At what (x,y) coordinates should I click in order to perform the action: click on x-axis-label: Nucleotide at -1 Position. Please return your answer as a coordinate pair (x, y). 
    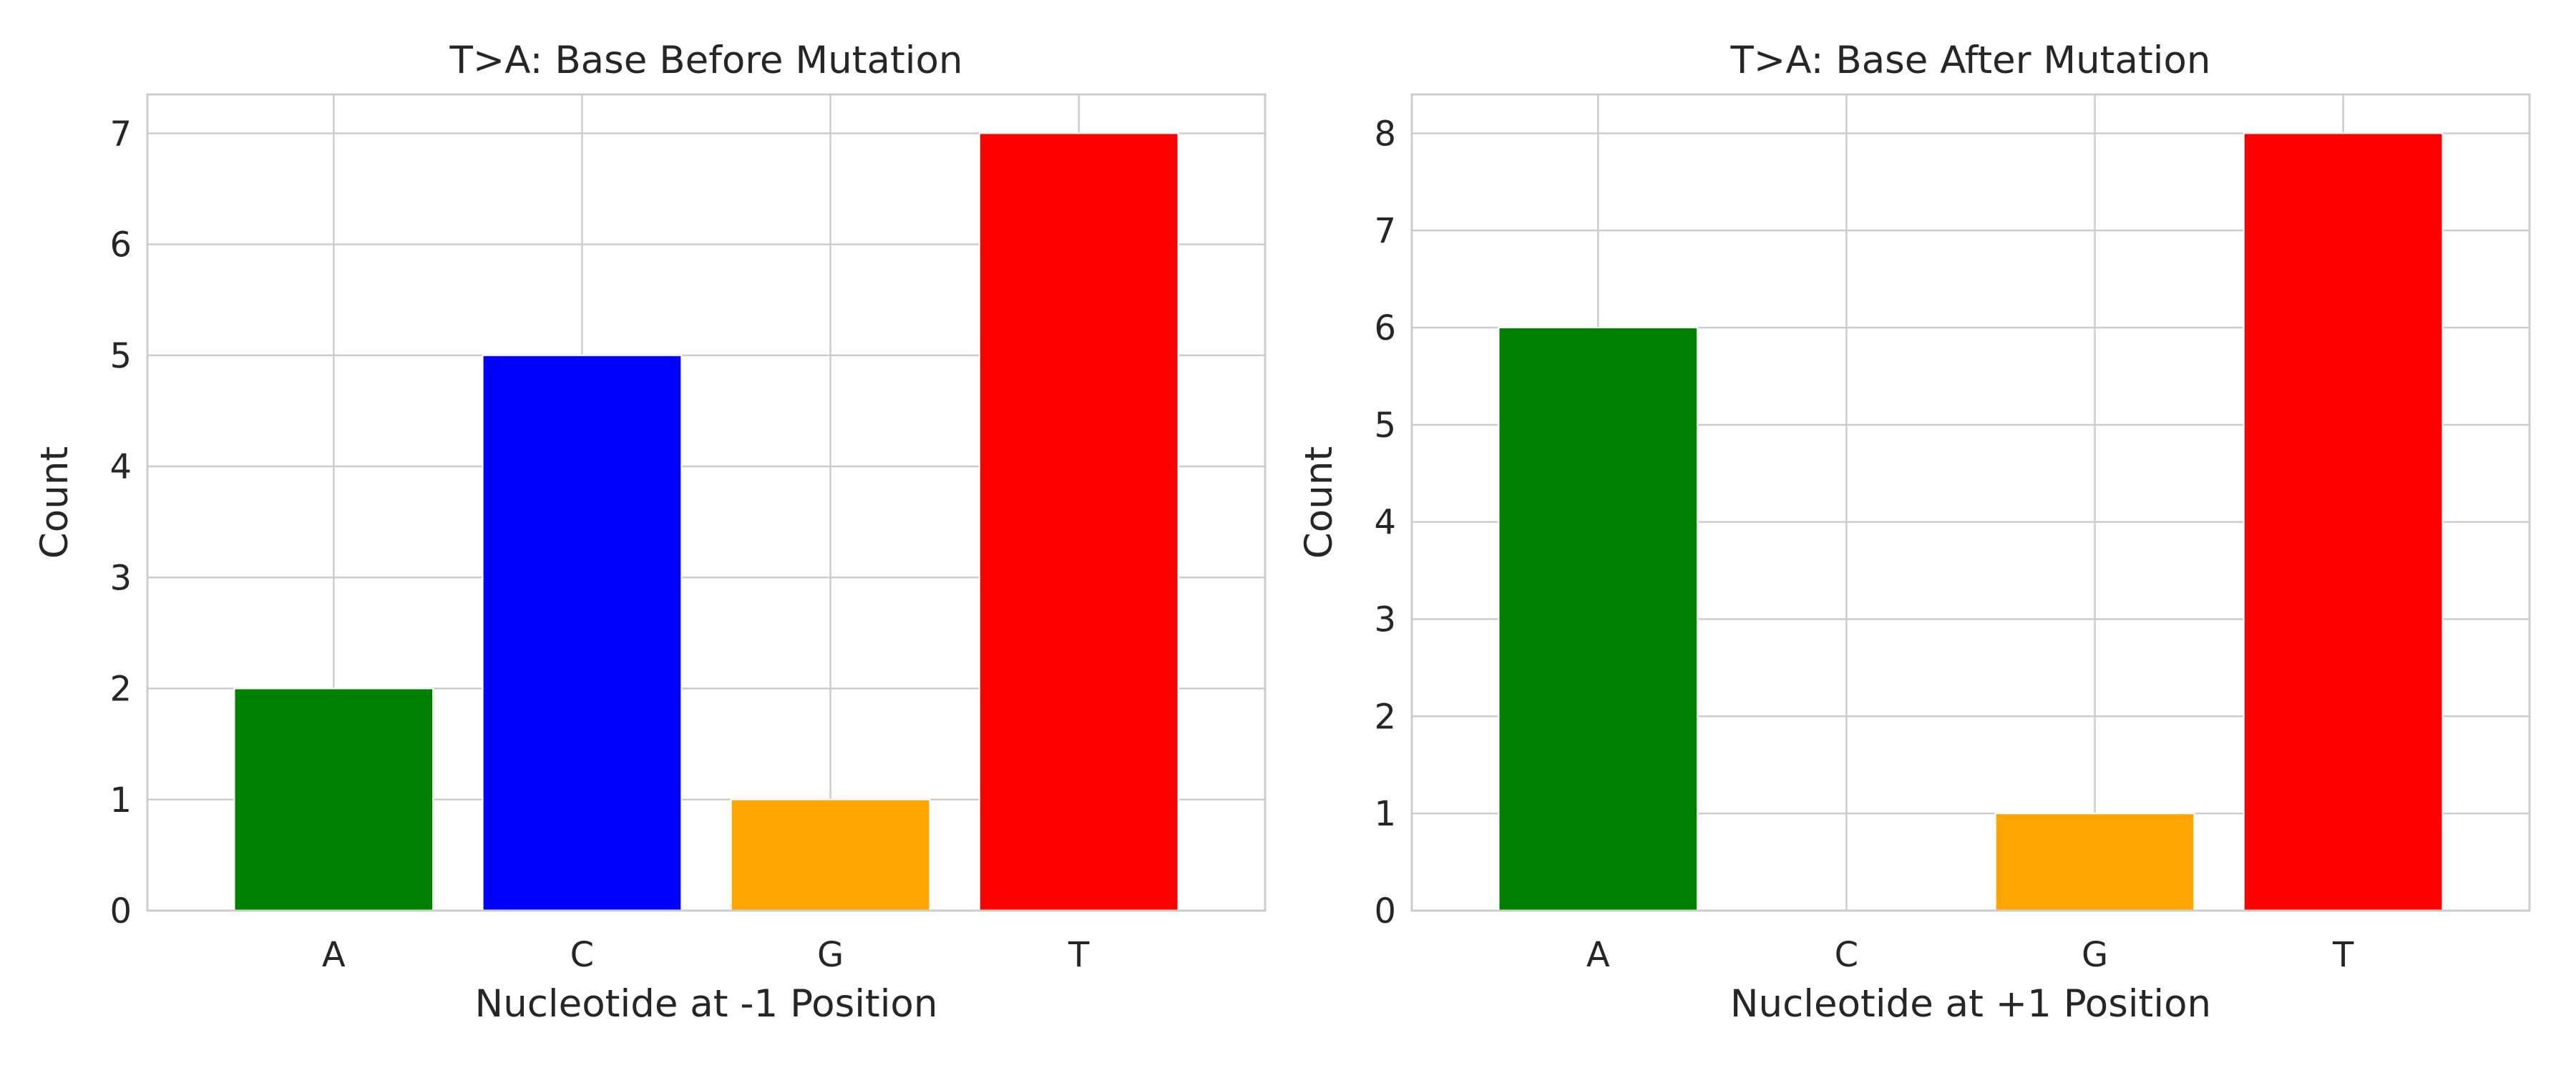
    Looking at the image, I should click on (706, 1004).